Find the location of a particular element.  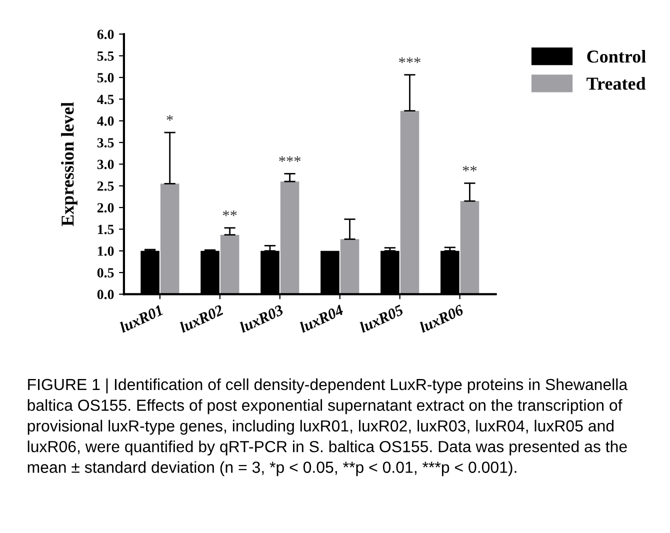

y-tick-label: 2.0 is located at coordinates (105, 208).